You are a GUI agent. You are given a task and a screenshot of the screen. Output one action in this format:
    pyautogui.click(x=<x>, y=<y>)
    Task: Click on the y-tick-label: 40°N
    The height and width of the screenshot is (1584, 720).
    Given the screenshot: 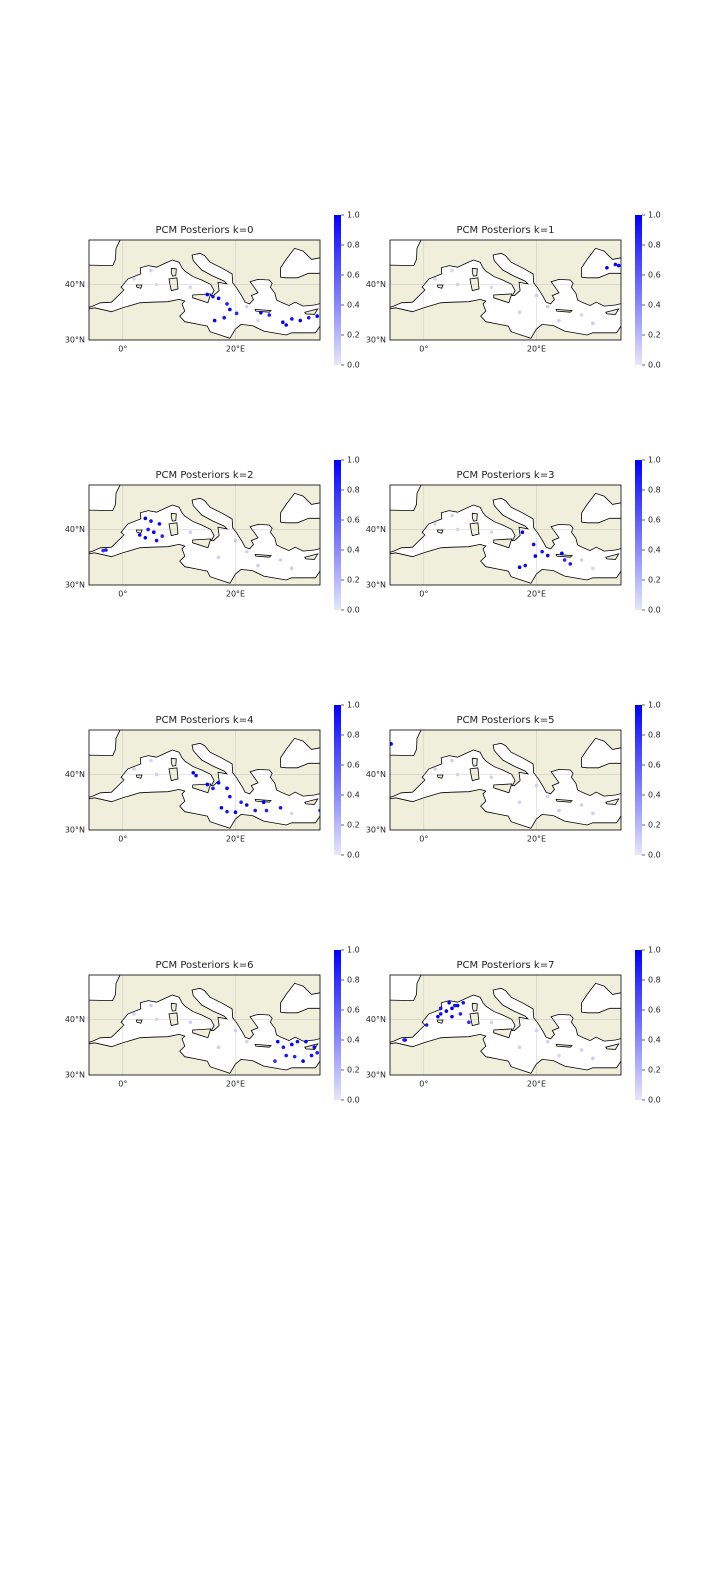 What is the action you would take?
    pyautogui.click(x=376, y=284)
    